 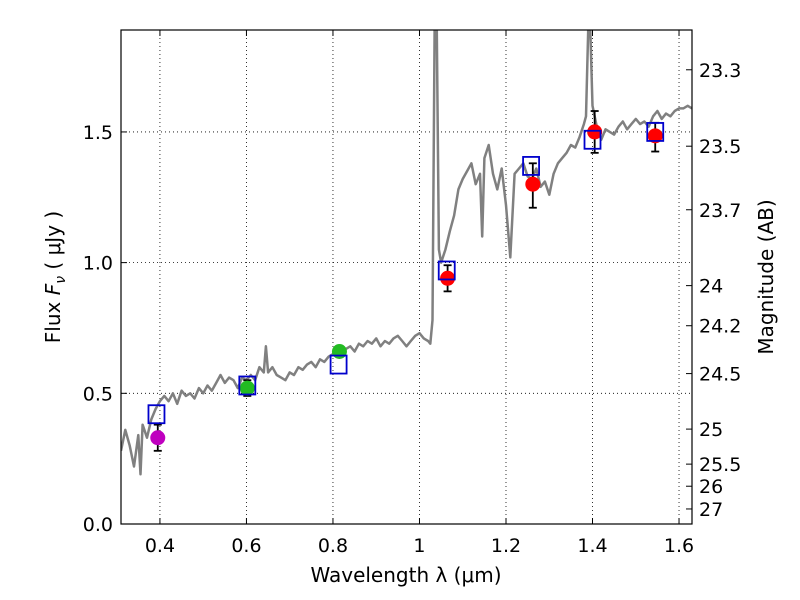 I want to click on y2-axis-label: Magnitude (AB), so click(x=766, y=276).